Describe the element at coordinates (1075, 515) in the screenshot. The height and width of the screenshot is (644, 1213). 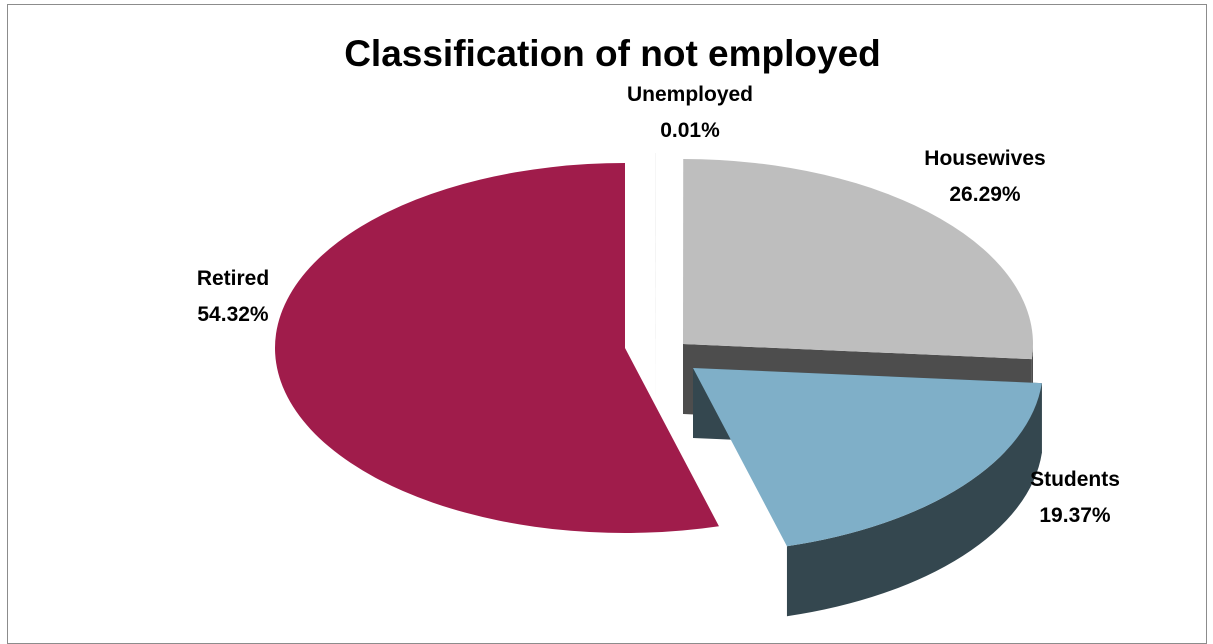
I see `data-label-students-value: 19.37%` at that location.